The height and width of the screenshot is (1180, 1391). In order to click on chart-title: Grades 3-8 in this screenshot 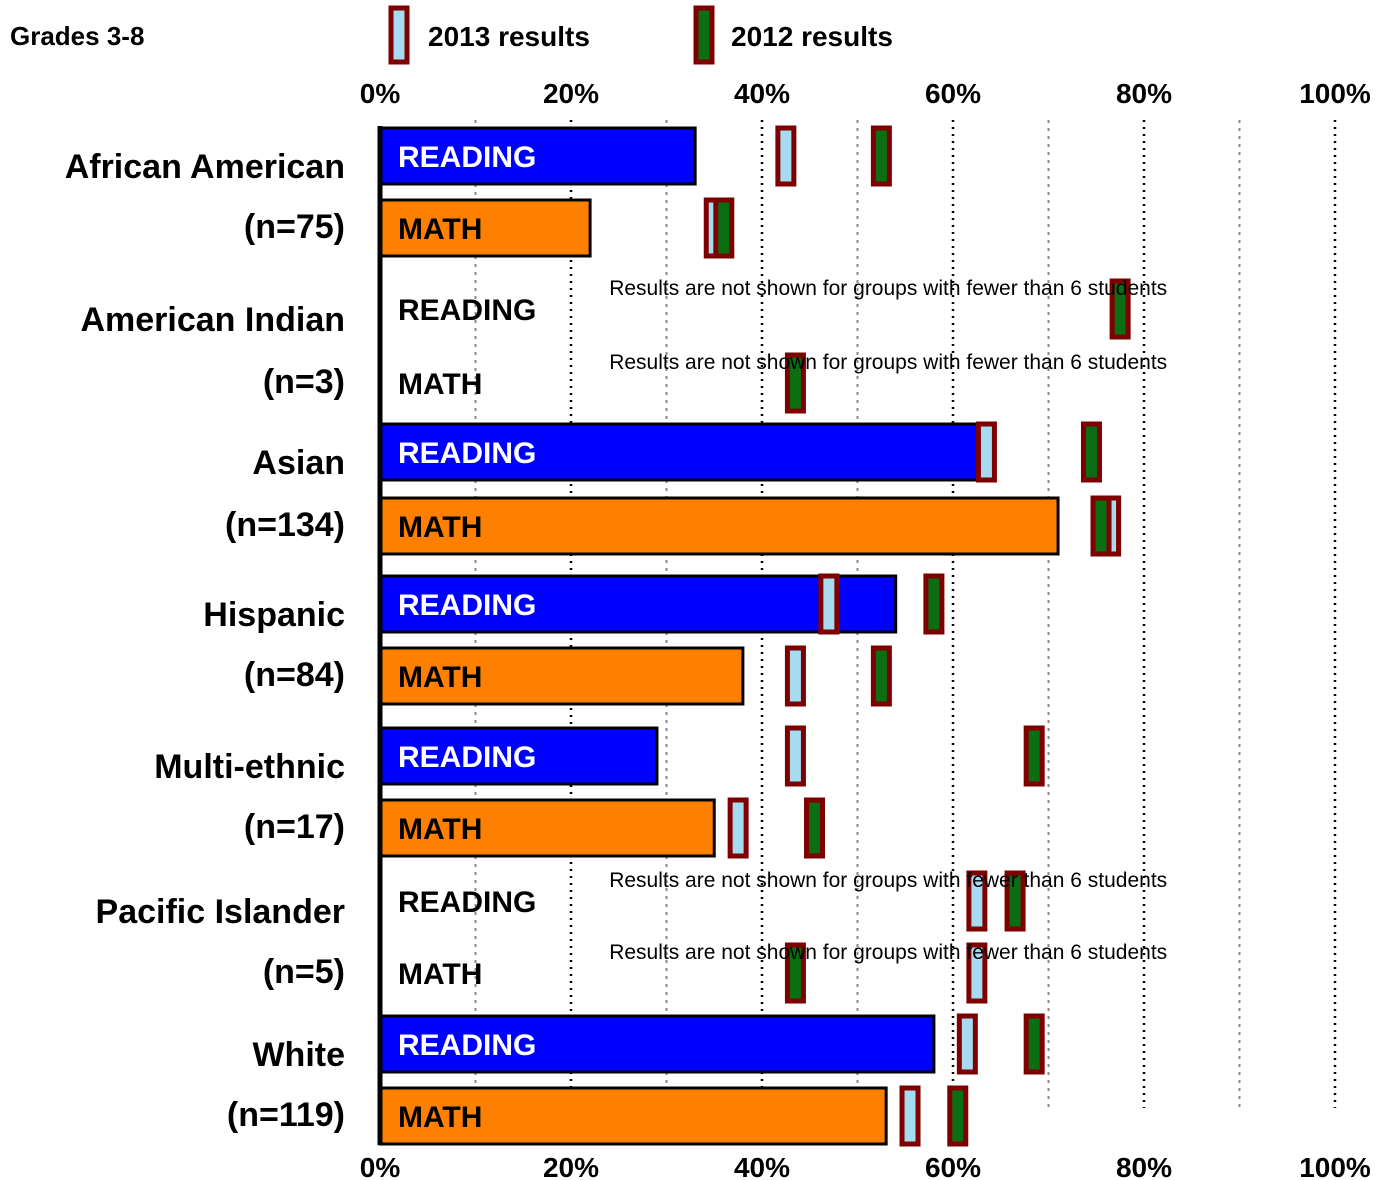, I will do `click(77, 36)`.